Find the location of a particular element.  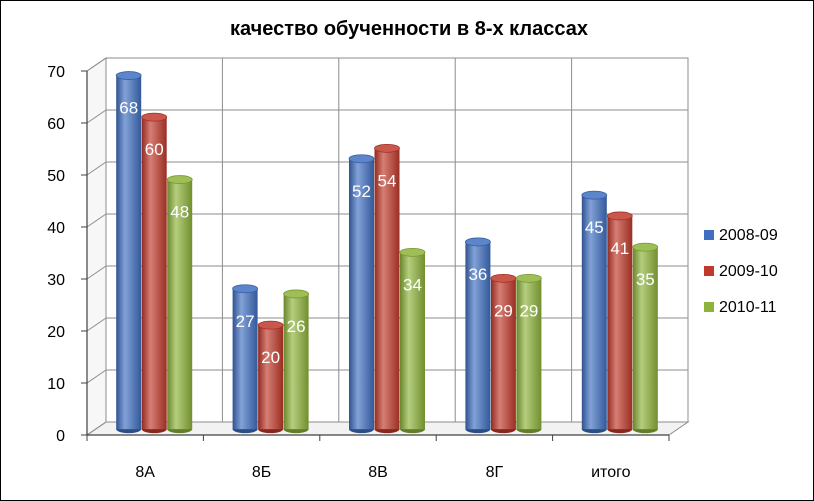

y-tick-label: 10 is located at coordinates (56, 384).